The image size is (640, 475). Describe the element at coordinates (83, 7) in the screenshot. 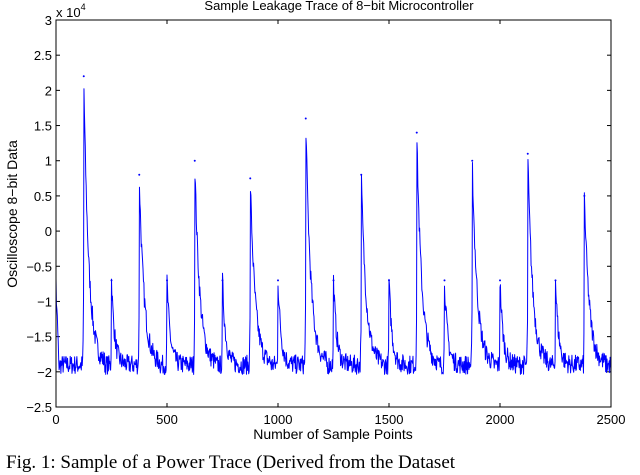

I see `y-axis-multiplier-exponent: 4` at that location.